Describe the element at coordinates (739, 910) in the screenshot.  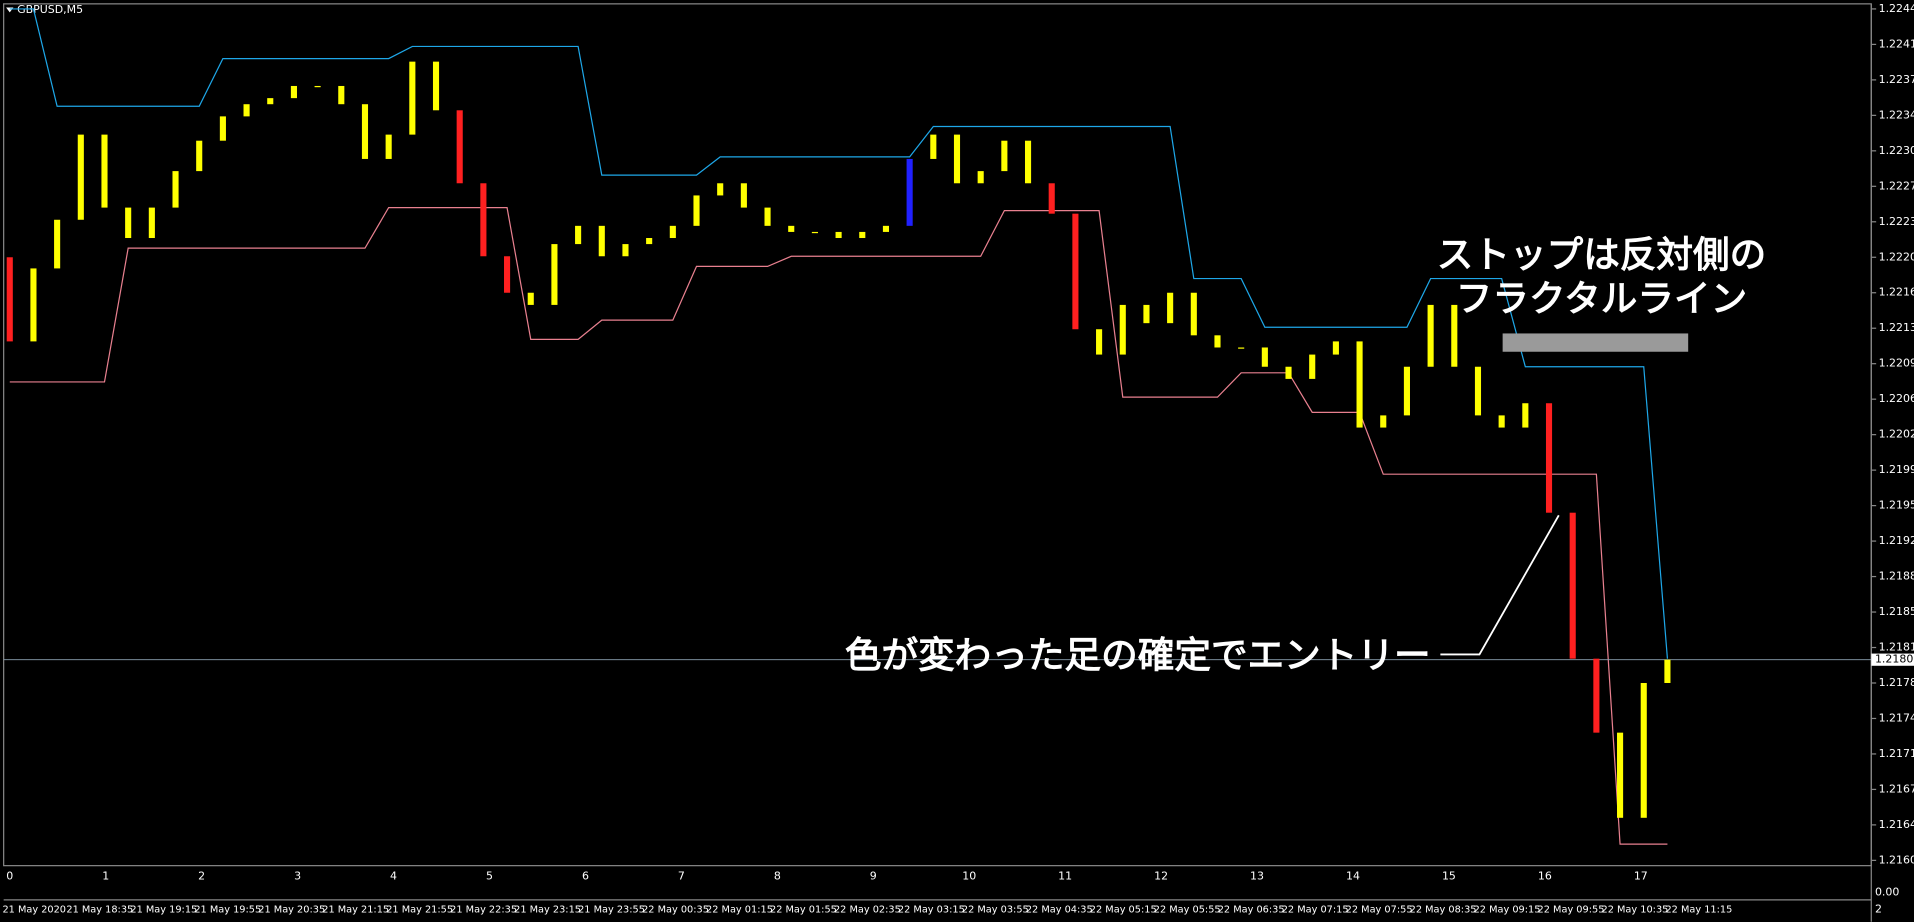
I see `time-label: 22 May 01:15` at that location.